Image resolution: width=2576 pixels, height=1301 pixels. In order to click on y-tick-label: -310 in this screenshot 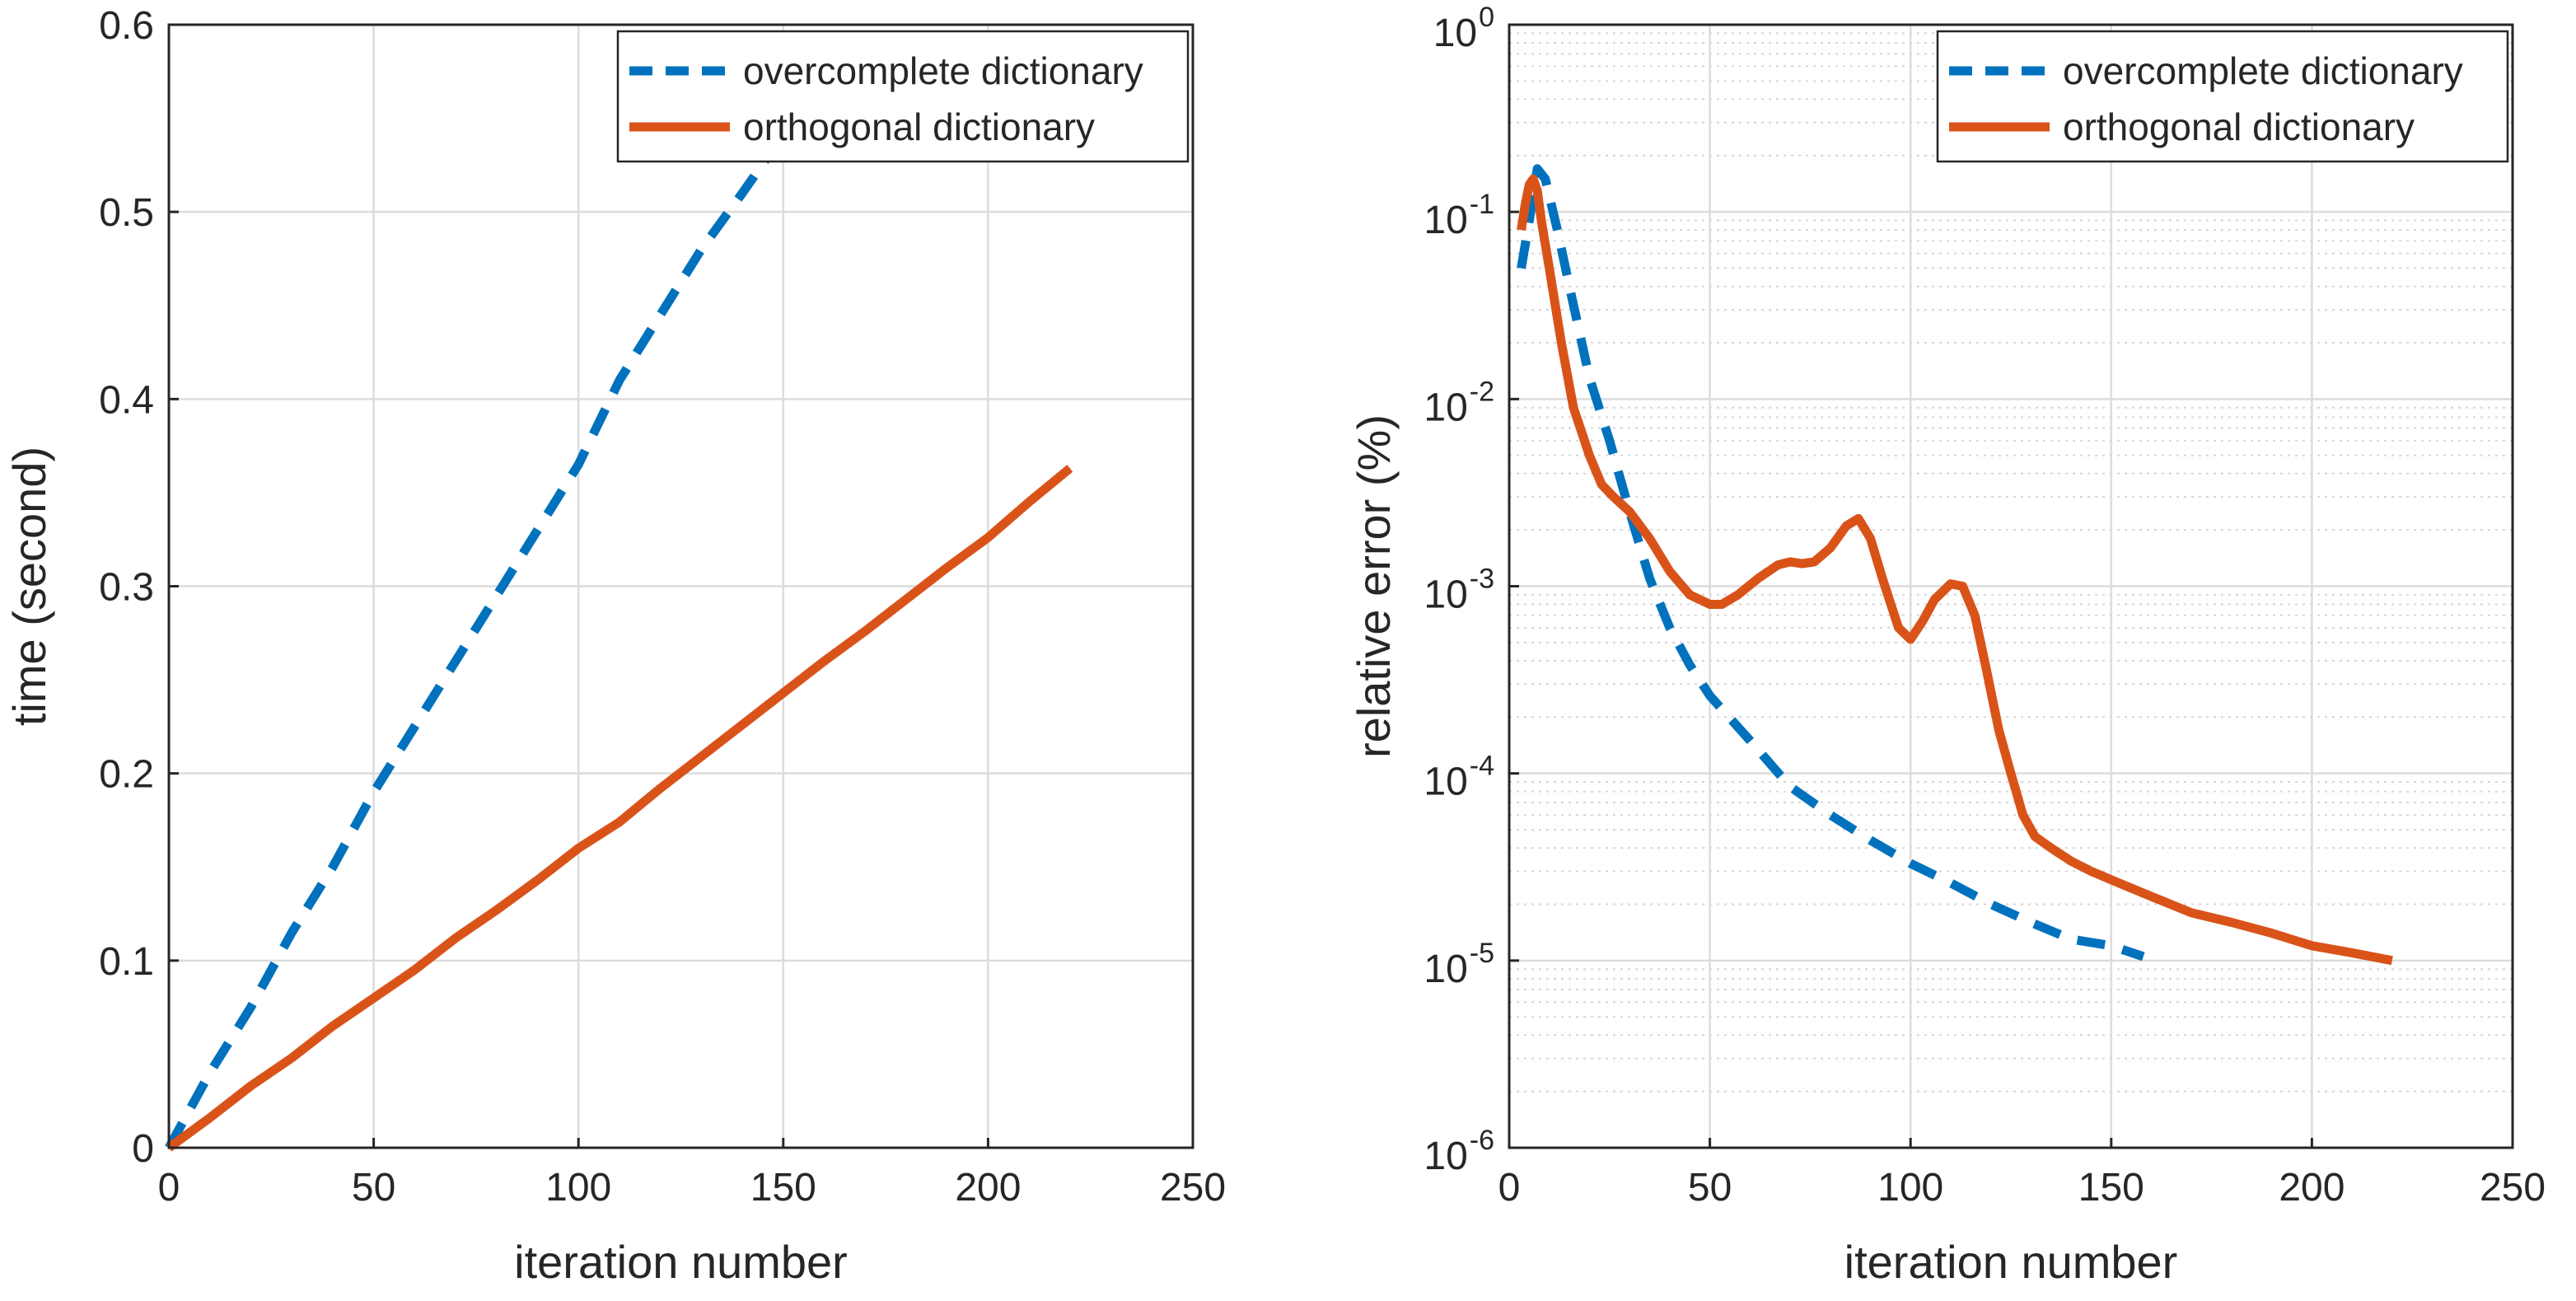, I will do `click(1459, 590)`.